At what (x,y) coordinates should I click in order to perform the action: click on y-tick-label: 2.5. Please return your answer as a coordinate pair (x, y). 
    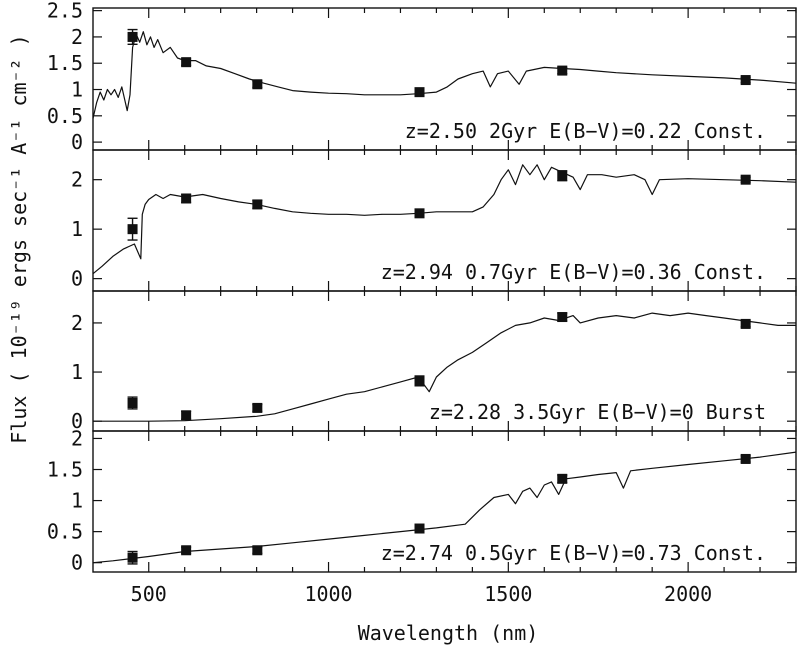
    Looking at the image, I should click on (65, 11).